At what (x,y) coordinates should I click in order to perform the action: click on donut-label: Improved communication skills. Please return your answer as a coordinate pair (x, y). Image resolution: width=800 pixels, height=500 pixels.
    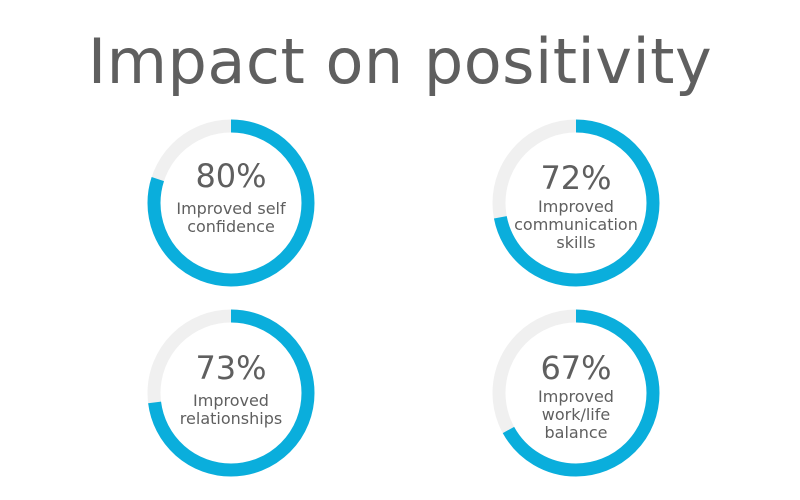
    Looking at the image, I should click on (576, 224).